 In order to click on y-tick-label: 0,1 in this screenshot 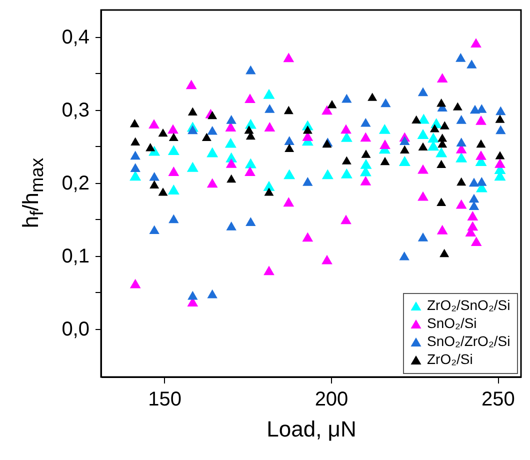, I will do `click(76, 256)`.